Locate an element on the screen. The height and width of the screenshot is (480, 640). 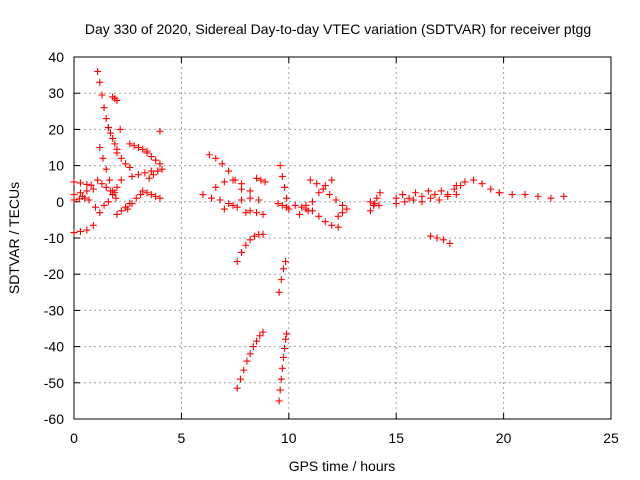
x-axis-label: GPS time / hours is located at coordinates (342, 466).